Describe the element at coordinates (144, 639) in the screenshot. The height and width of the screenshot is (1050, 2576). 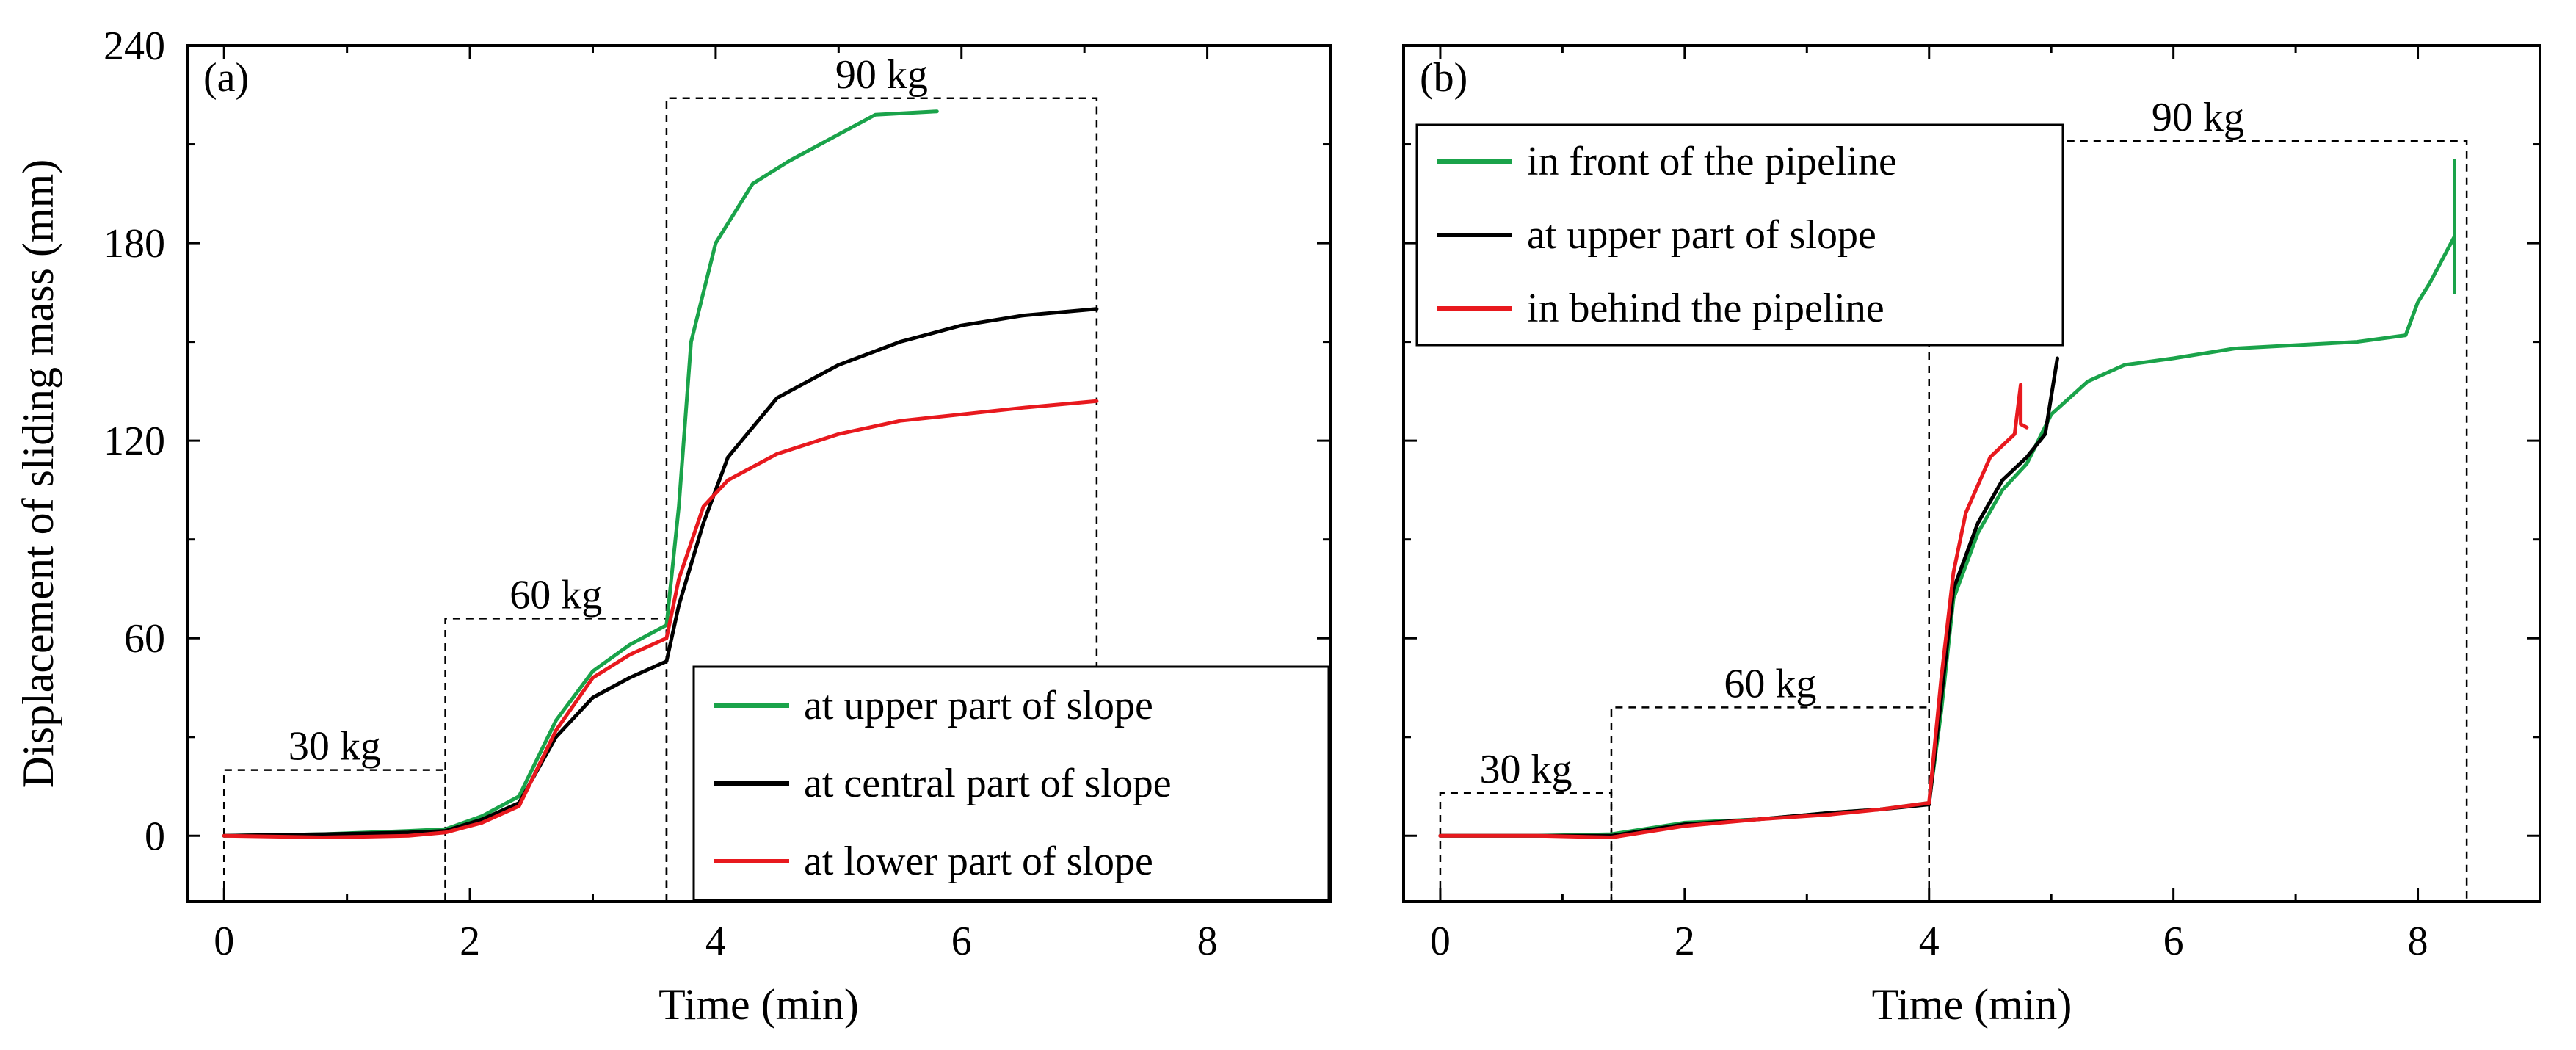
I see `y-tick-label: 60` at that location.